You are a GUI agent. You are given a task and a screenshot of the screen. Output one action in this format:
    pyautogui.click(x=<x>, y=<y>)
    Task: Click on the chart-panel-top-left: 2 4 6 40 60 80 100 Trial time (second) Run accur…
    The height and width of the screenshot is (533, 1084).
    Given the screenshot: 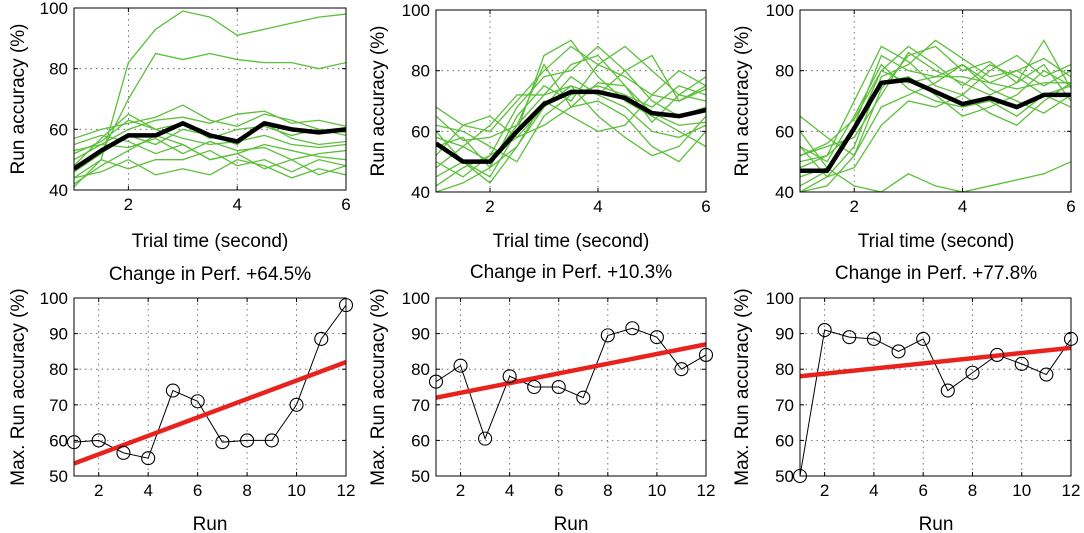 What is the action you would take?
    pyautogui.click(x=179, y=126)
    